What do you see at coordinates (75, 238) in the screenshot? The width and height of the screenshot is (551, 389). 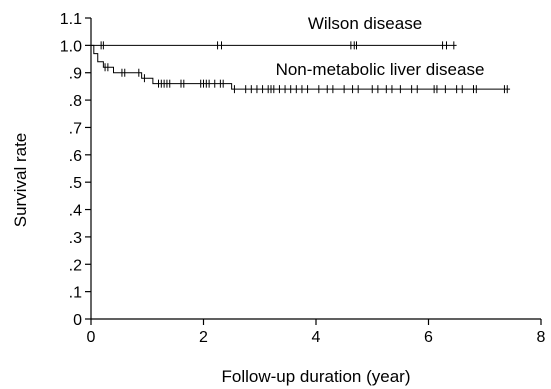 I see `y-tick-label: .3` at bounding box center [75, 238].